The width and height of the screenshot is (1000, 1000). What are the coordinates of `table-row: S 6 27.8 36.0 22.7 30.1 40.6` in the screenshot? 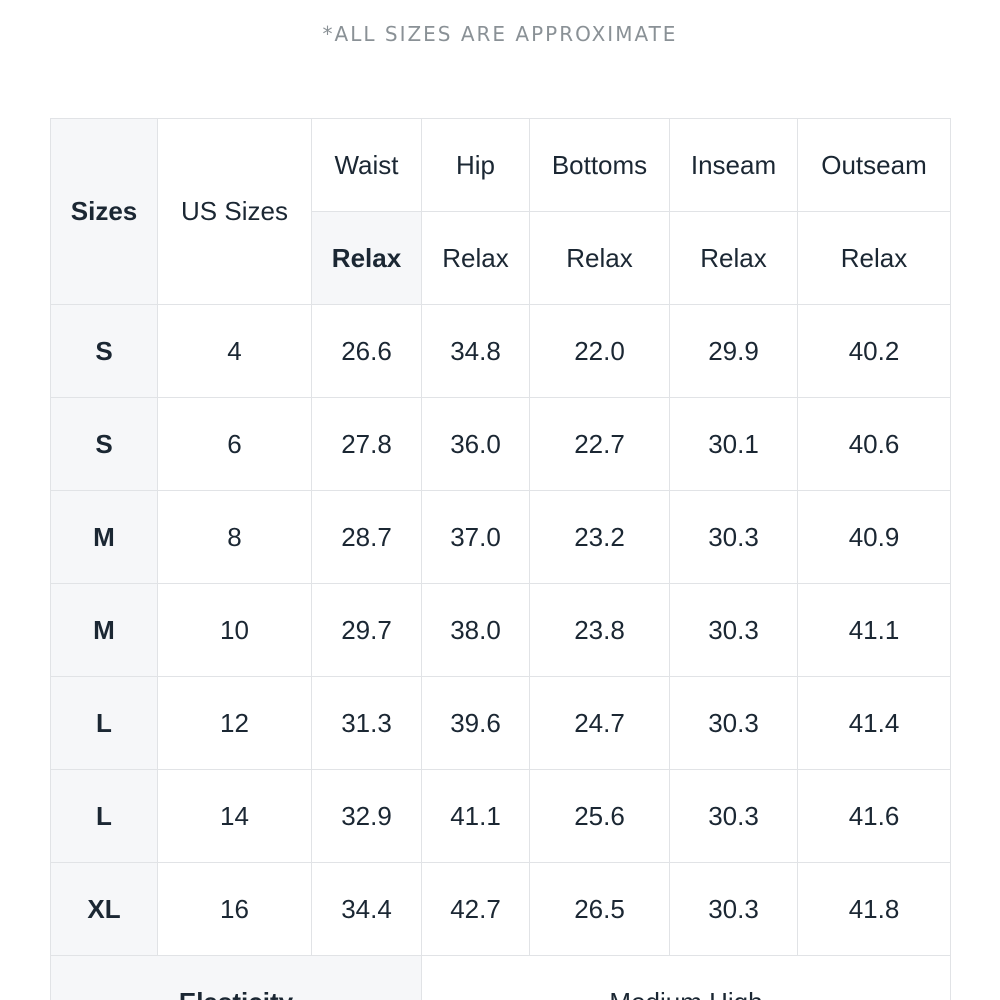 It's located at (500, 444).